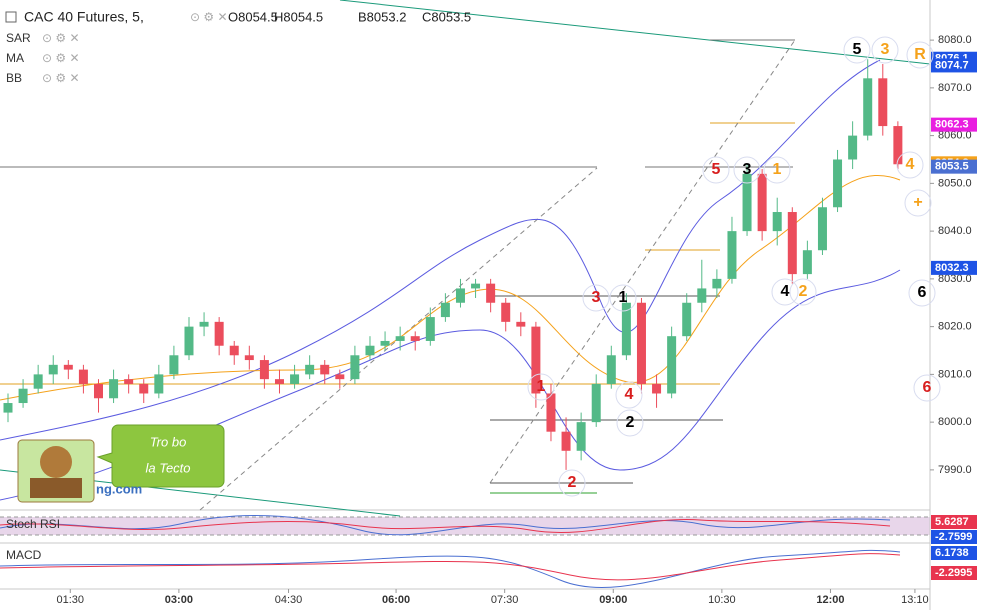  I want to click on x-tick-label: 03:00, so click(179, 600).